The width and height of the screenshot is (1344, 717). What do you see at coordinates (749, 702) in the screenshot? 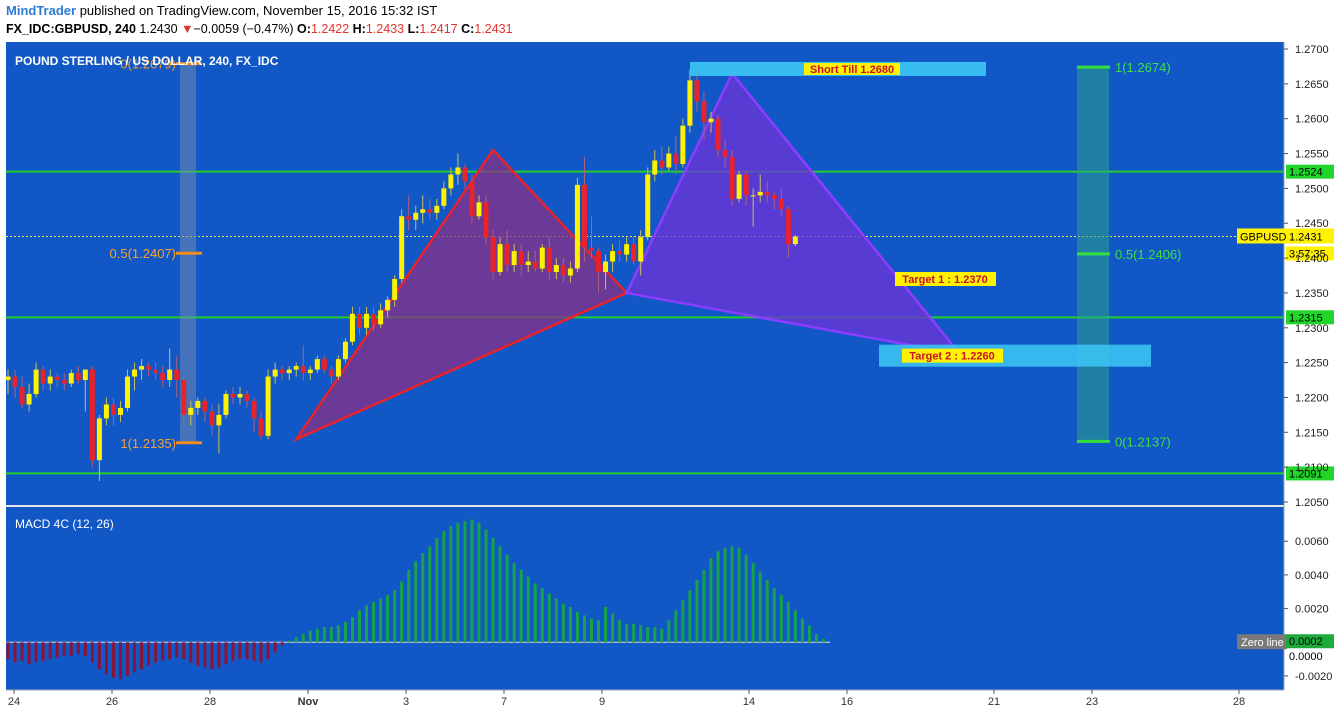
I see `date-tick-label: 14` at bounding box center [749, 702].